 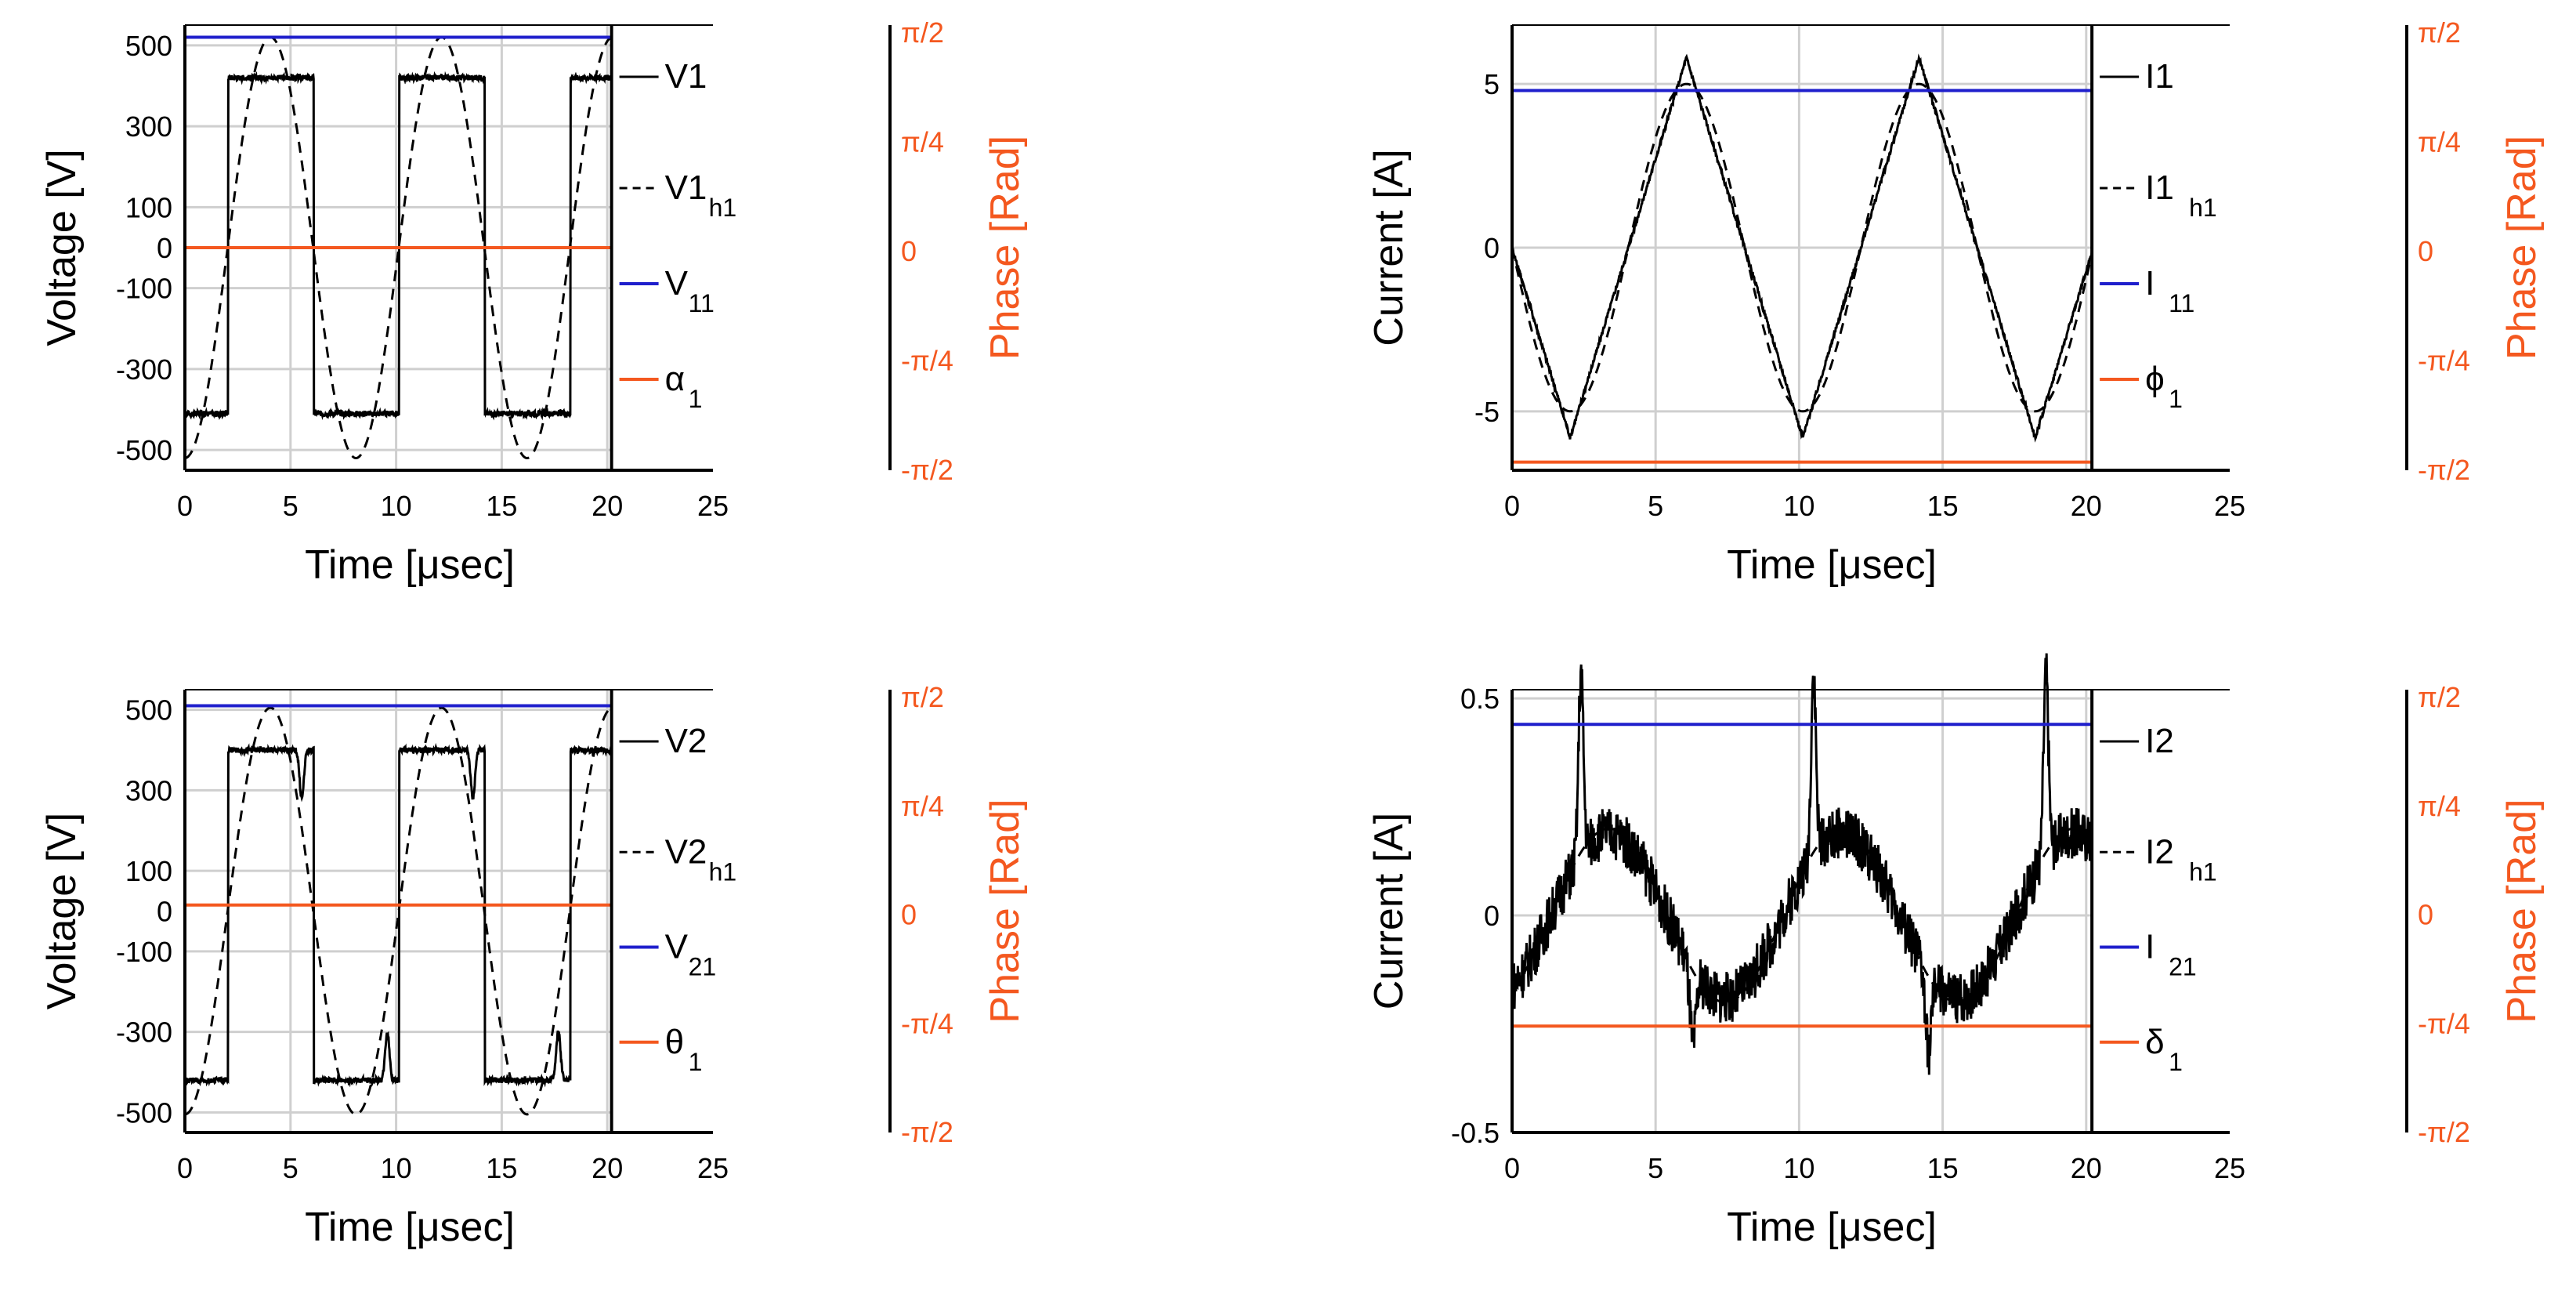 I want to click on legend-label: I, so click(x=2150, y=947).